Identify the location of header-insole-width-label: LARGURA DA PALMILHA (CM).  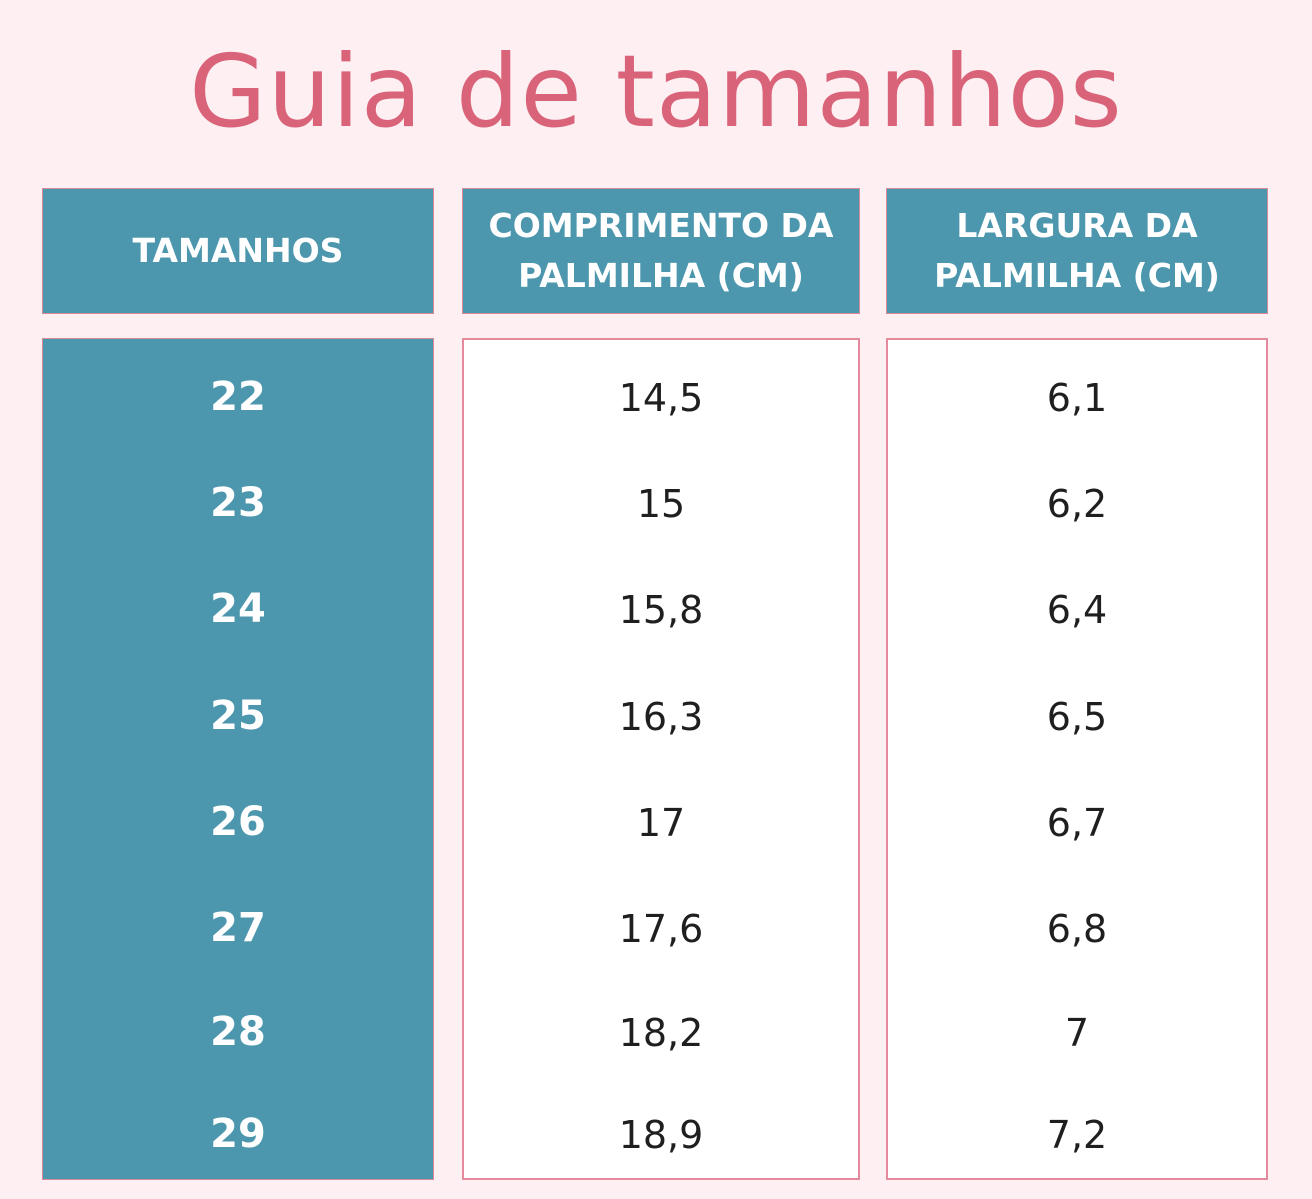
(1077, 250).